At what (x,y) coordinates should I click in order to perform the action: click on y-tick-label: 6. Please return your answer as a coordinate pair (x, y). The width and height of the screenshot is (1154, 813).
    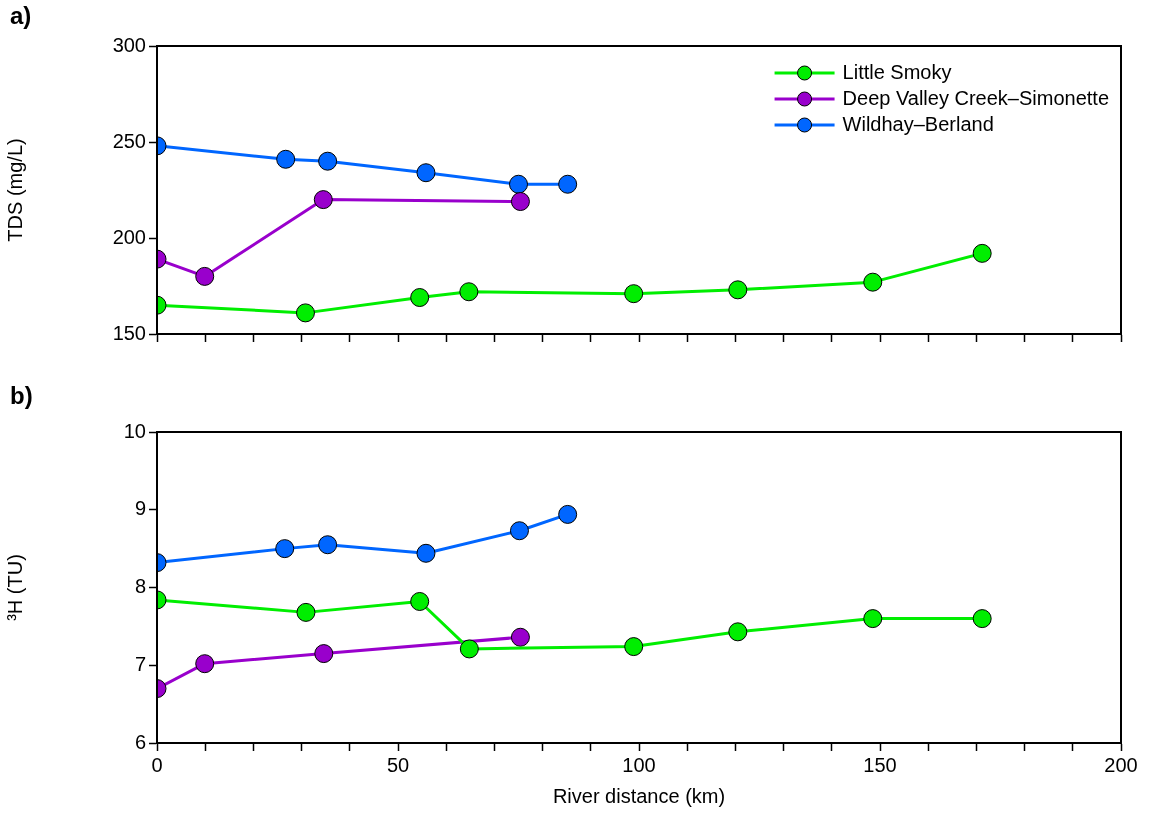
    Looking at the image, I should click on (140, 741).